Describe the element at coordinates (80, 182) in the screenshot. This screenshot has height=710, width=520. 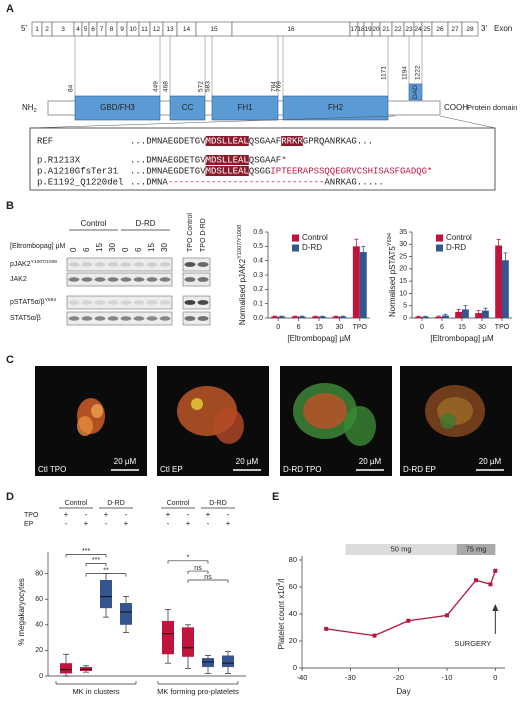
I see `sequence-name: p.E1192_Q1220del` at that location.